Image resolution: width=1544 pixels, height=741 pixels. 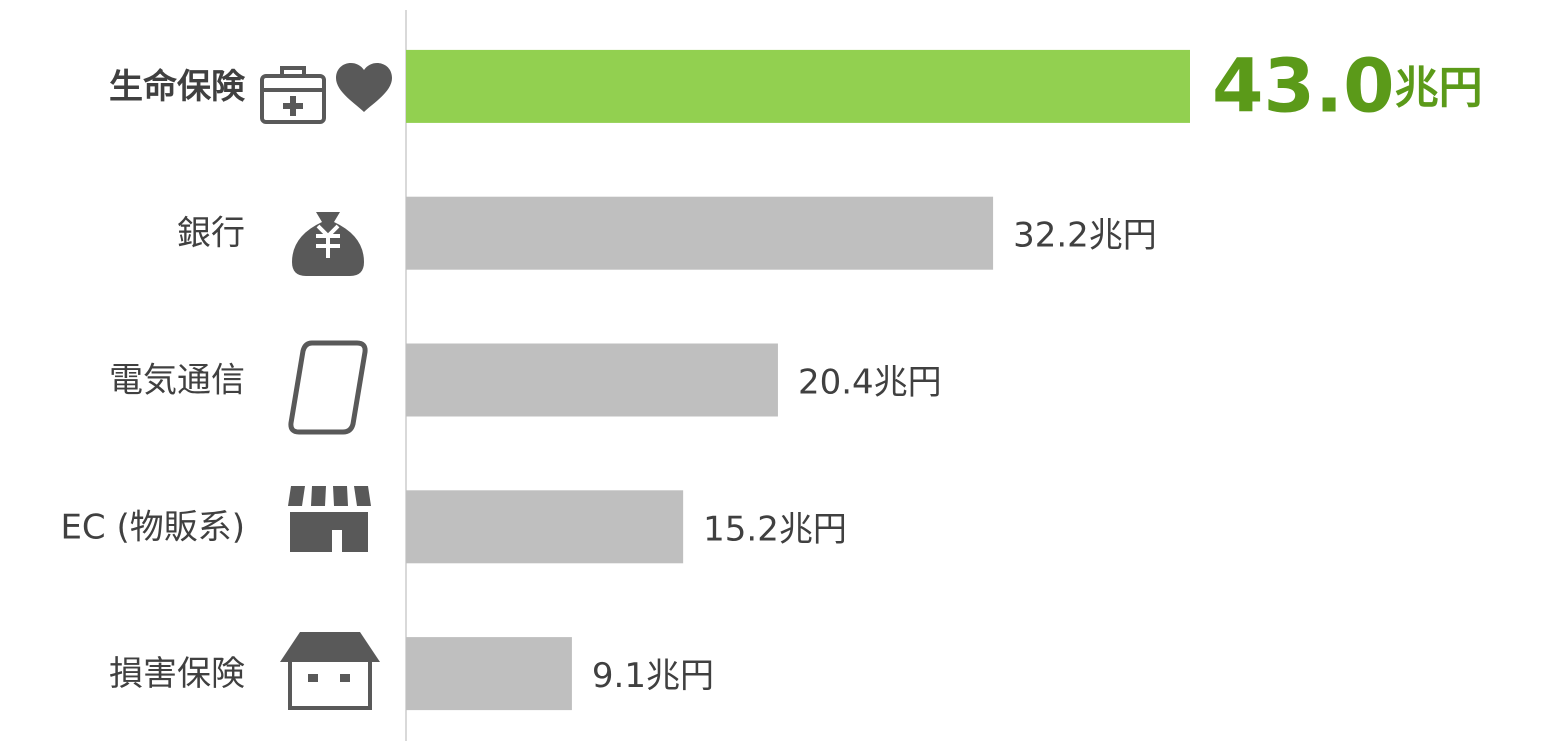 I want to click on category-label: 電気通信, so click(x=177, y=381).